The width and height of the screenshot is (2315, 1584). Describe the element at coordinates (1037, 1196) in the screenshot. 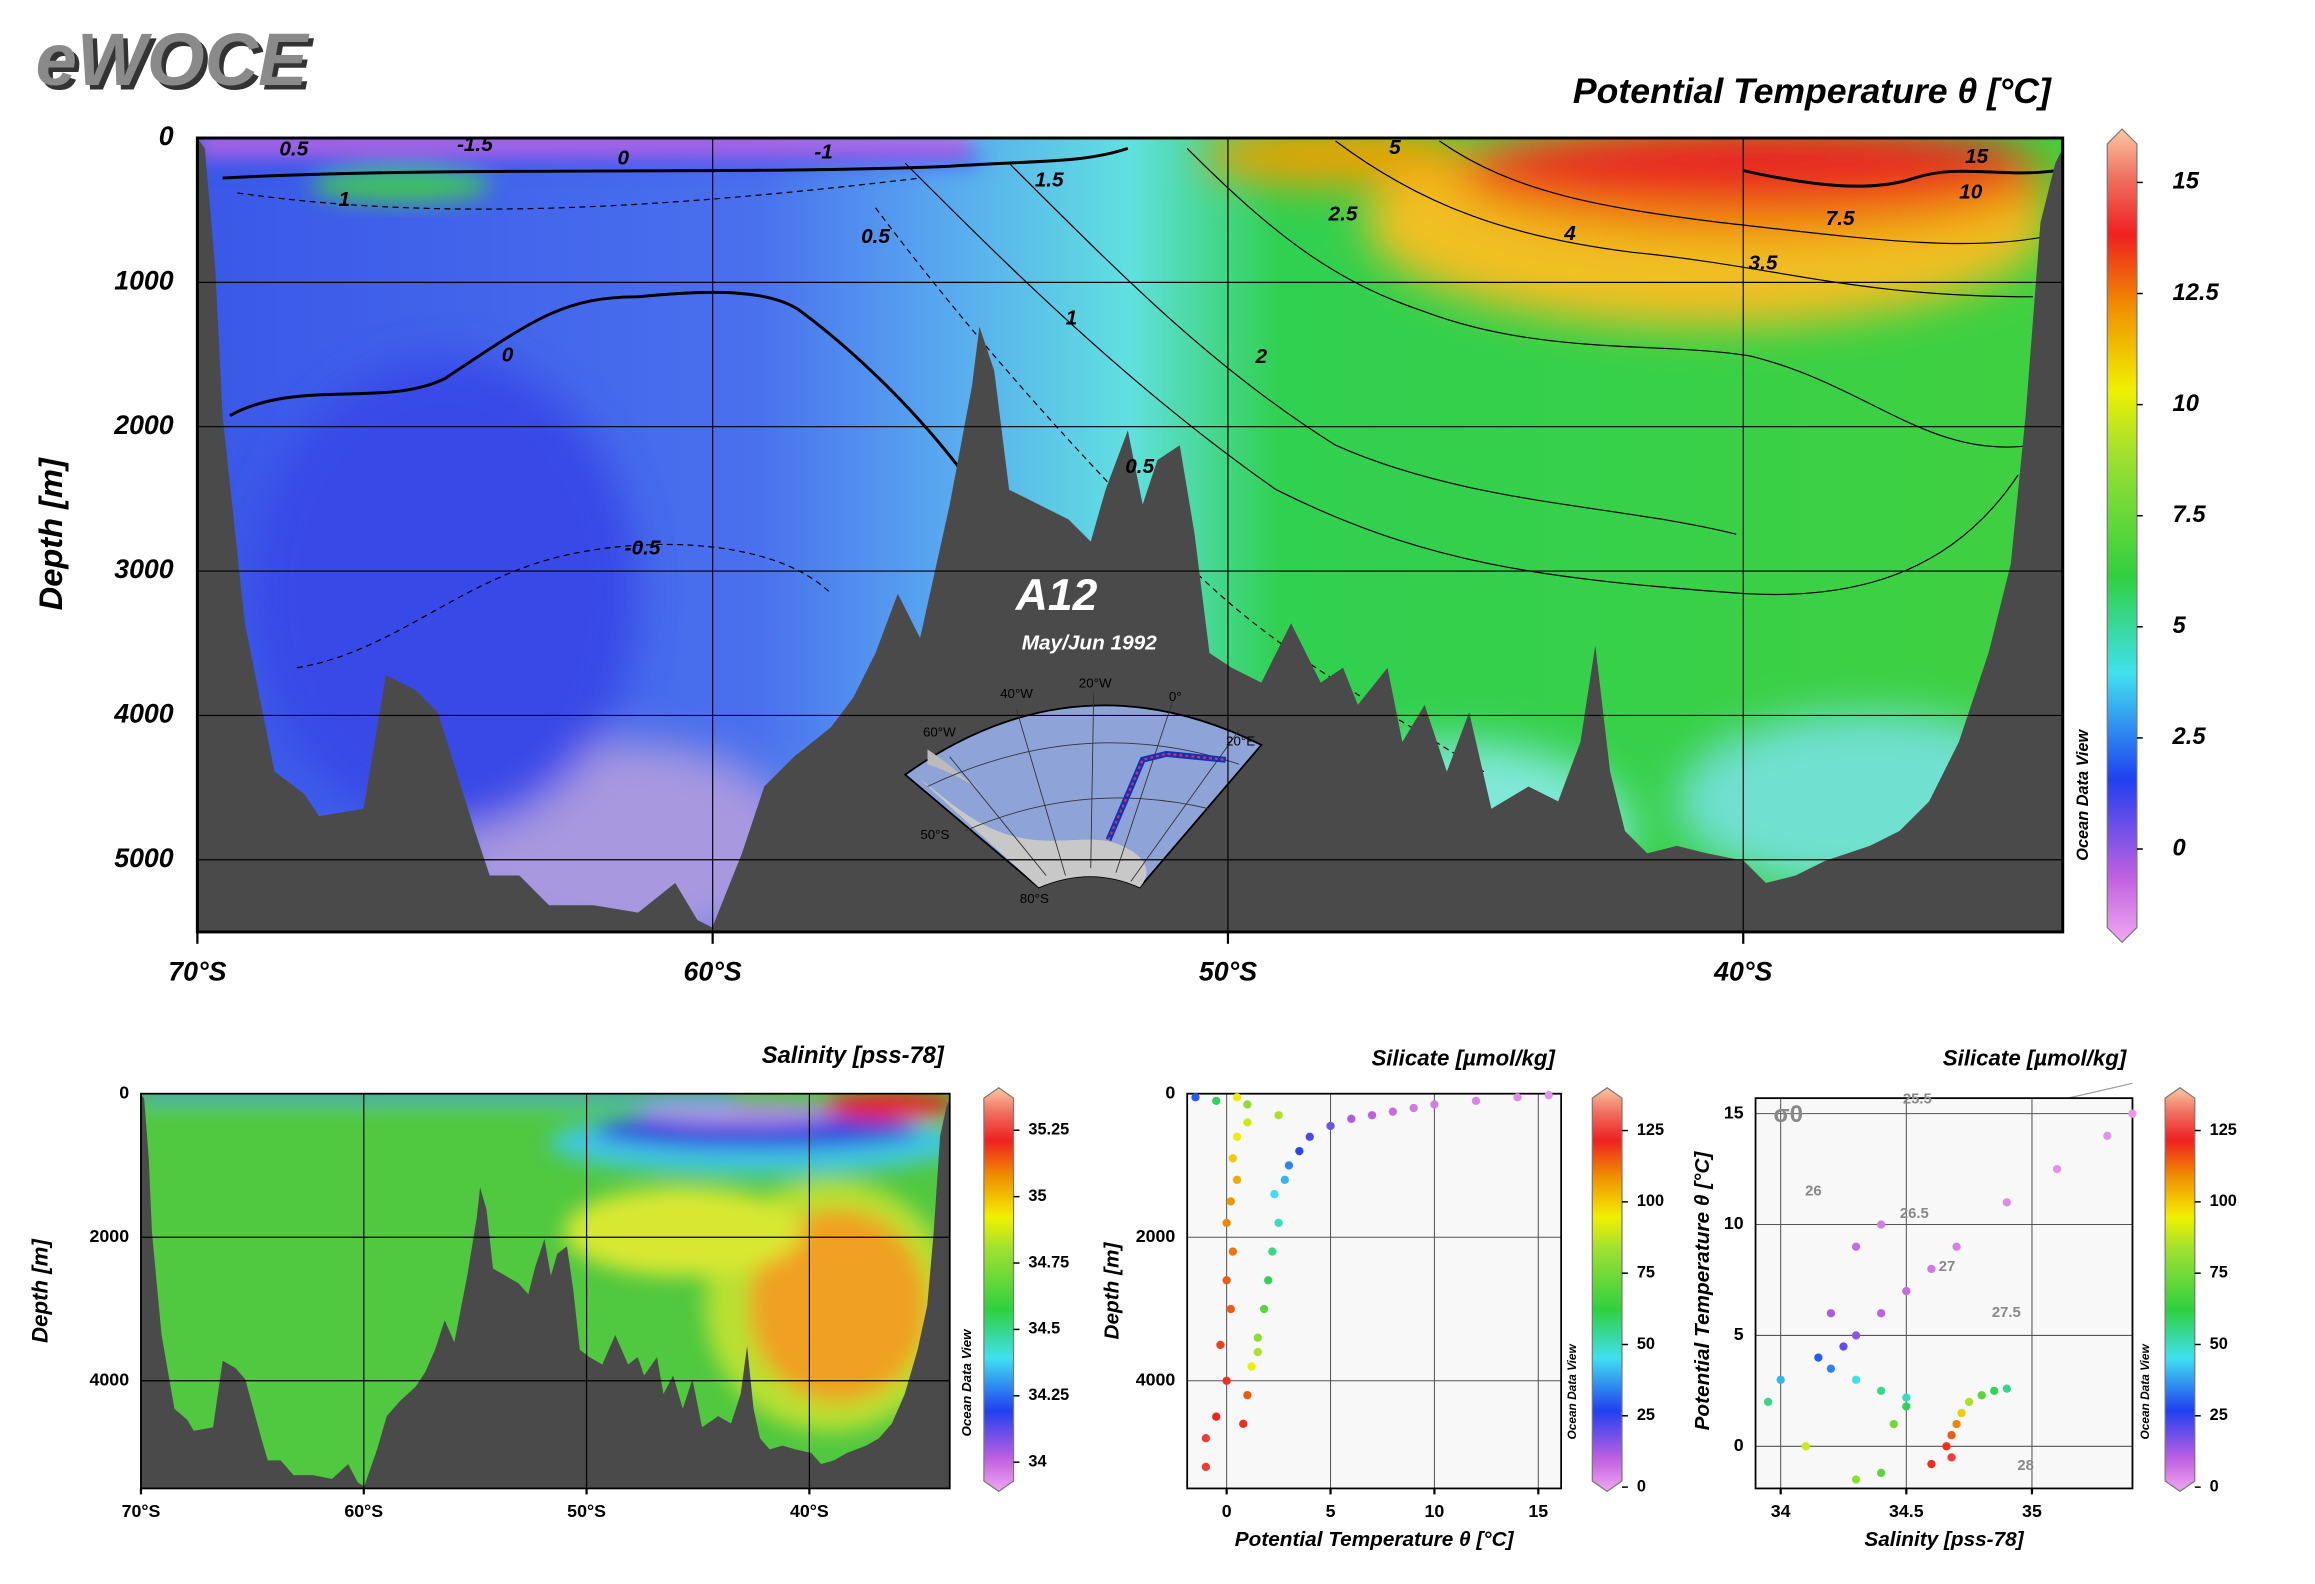

I see `colorbar-tick-label: 35` at that location.